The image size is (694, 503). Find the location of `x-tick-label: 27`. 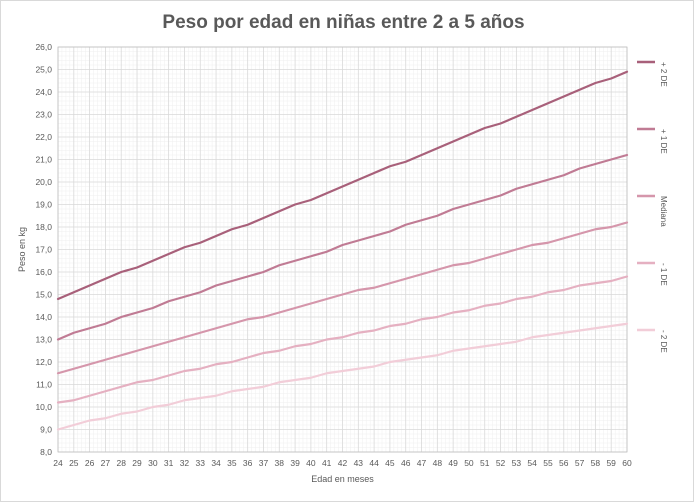

x-tick-label: 27 is located at coordinates (106, 463).